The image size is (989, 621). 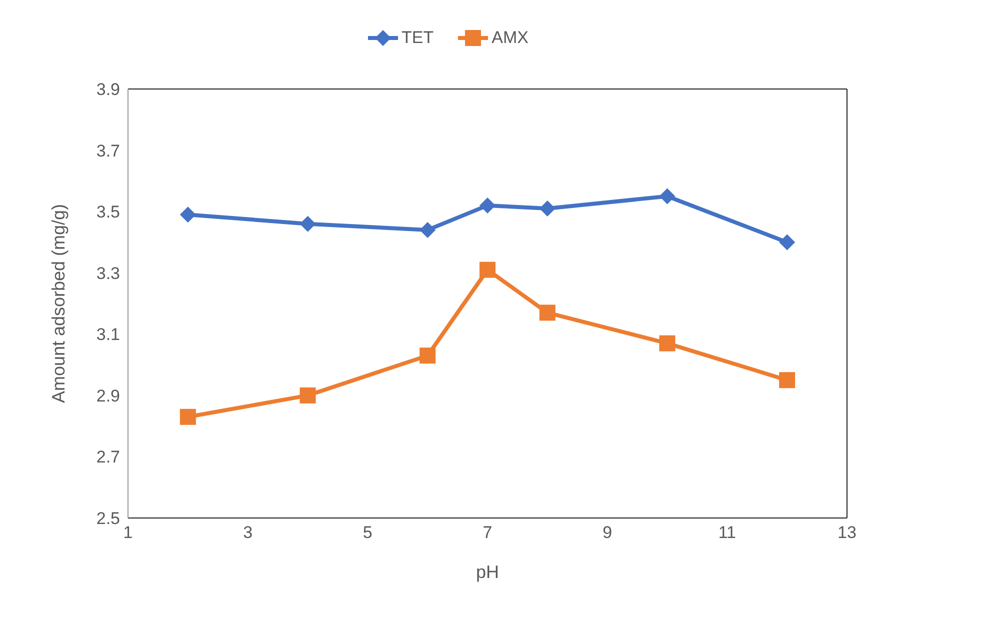 What do you see at coordinates (108, 457) in the screenshot?
I see `y-tick-label: 2.7` at bounding box center [108, 457].